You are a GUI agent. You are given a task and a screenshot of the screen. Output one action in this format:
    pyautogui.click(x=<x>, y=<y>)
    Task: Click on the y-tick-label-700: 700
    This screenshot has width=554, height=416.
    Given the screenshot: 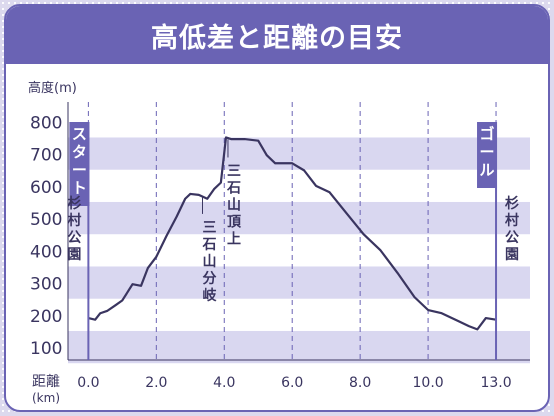 What is the action you would take?
    pyautogui.click(x=46, y=156)
    